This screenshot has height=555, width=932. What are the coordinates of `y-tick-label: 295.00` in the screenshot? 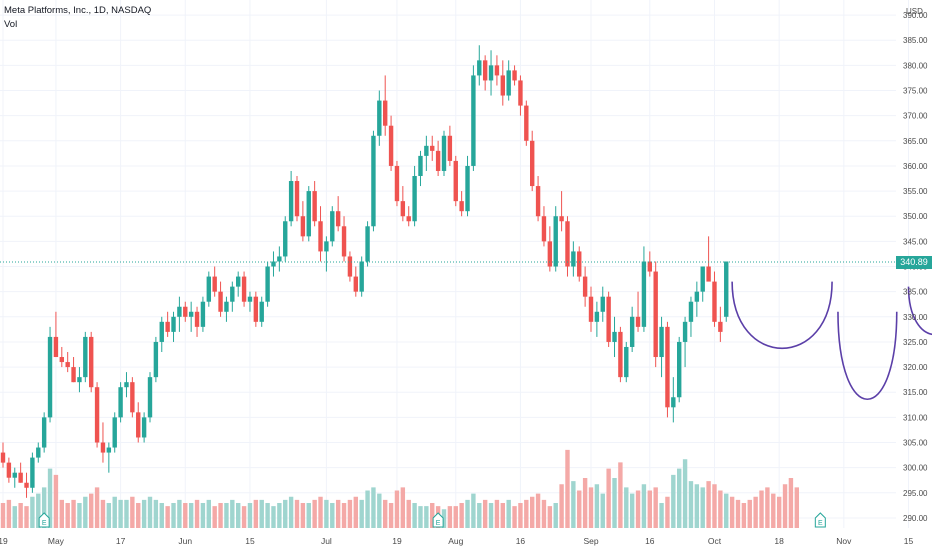 It's located at (915, 493).